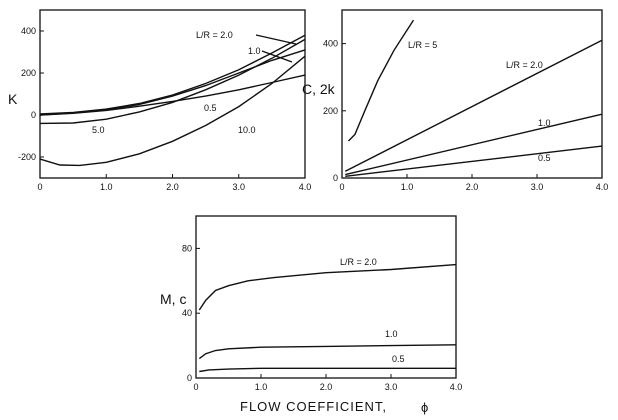 The image size is (618, 420). Describe the element at coordinates (247, 130) in the screenshot. I see `curve-label: 10.0` at that location.